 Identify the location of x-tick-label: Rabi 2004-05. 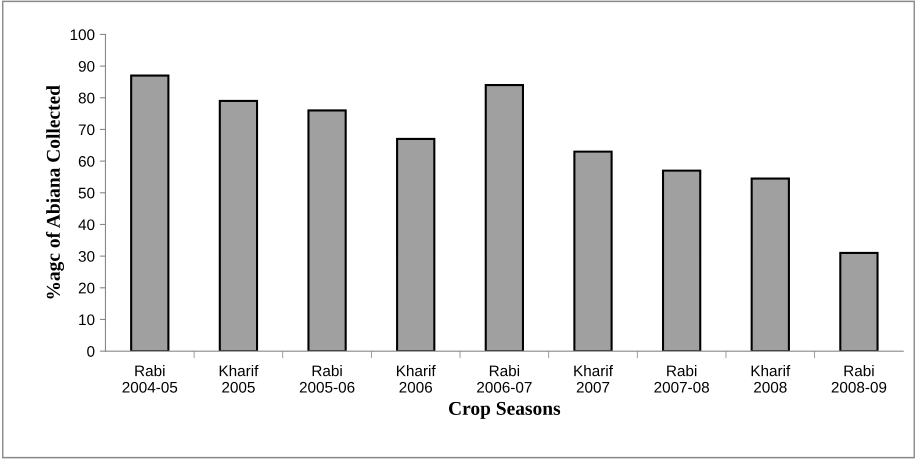
(150, 379).